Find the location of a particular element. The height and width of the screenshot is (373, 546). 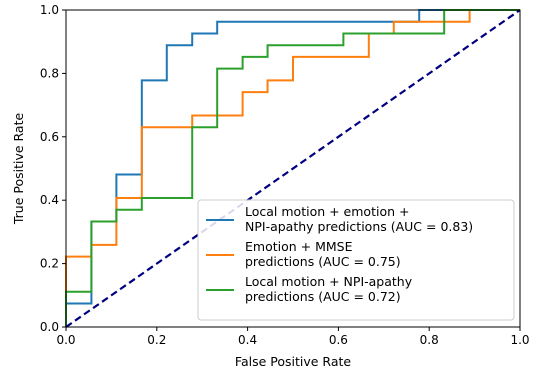

x-axis-label: False Positive Rate is located at coordinates (293, 361).